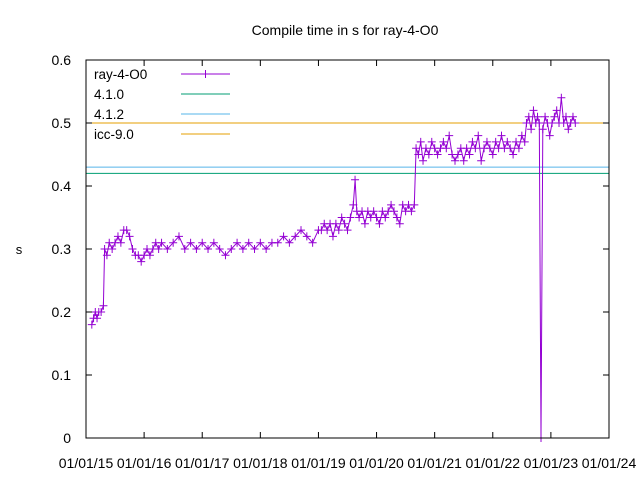 Image resolution: width=640 pixels, height=480 pixels. Describe the element at coordinates (345, 30) in the screenshot. I see `chart-title: Compile time in s for ray-4-O0` at that location.